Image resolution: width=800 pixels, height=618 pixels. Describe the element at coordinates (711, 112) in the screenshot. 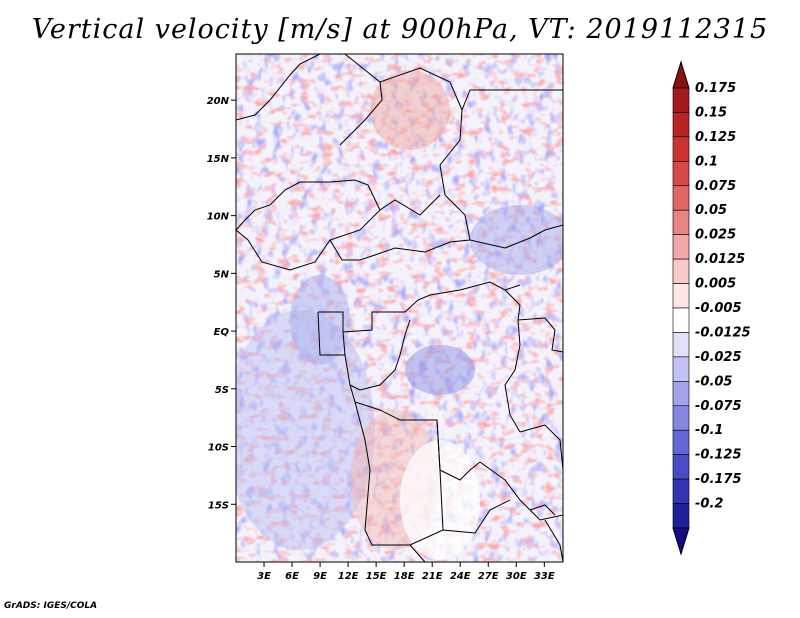

I see `colorbar-label: 0.15` at that location.